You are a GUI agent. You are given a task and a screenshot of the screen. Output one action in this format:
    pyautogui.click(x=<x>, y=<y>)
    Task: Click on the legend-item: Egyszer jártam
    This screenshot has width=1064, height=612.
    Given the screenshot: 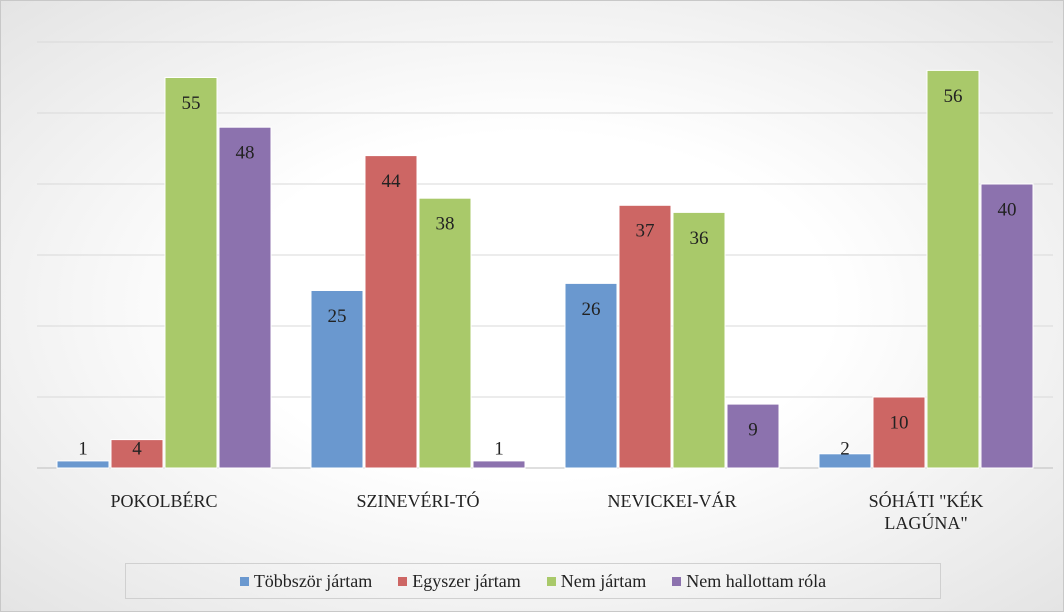 What is the action you would take?
    pyautogui.click(x=459, y=581)
    